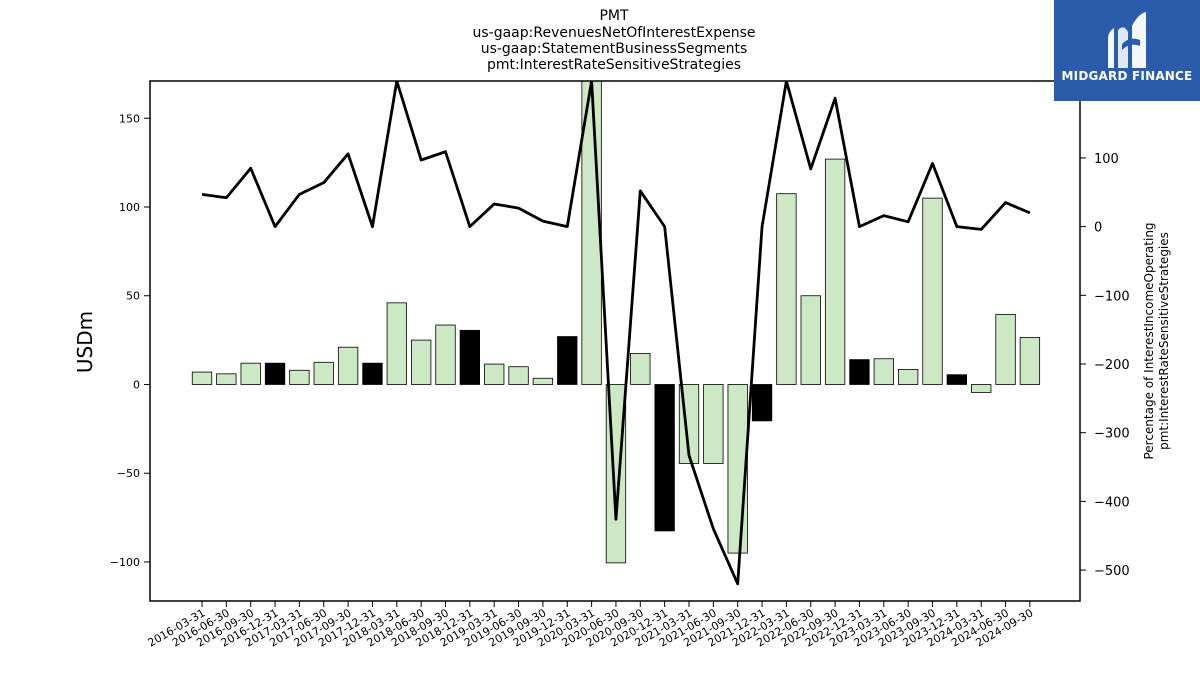  I want to click on y-tick-label: 0, so click(136, 384).